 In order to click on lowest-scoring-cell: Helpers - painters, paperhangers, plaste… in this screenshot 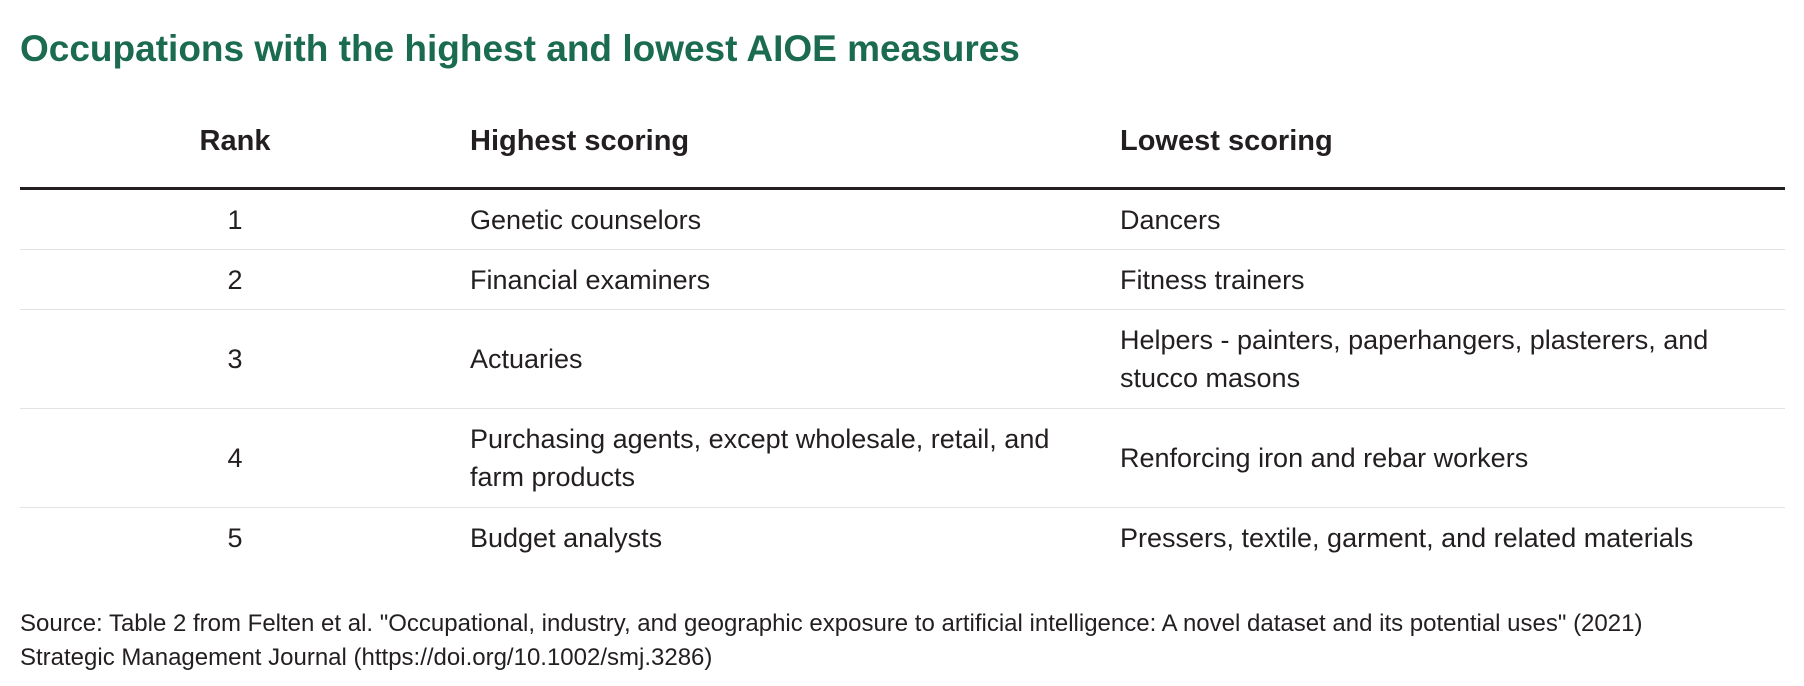, I will do `click(1437, 359)`.